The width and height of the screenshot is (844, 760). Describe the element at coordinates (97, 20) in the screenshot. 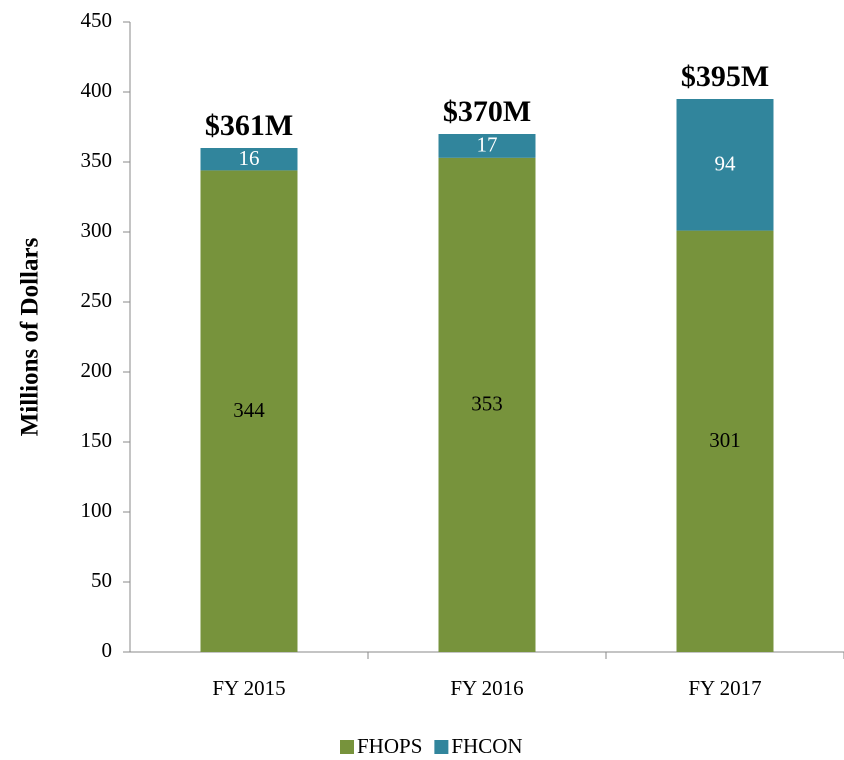

I see `y-tick-label: 450` at that location.